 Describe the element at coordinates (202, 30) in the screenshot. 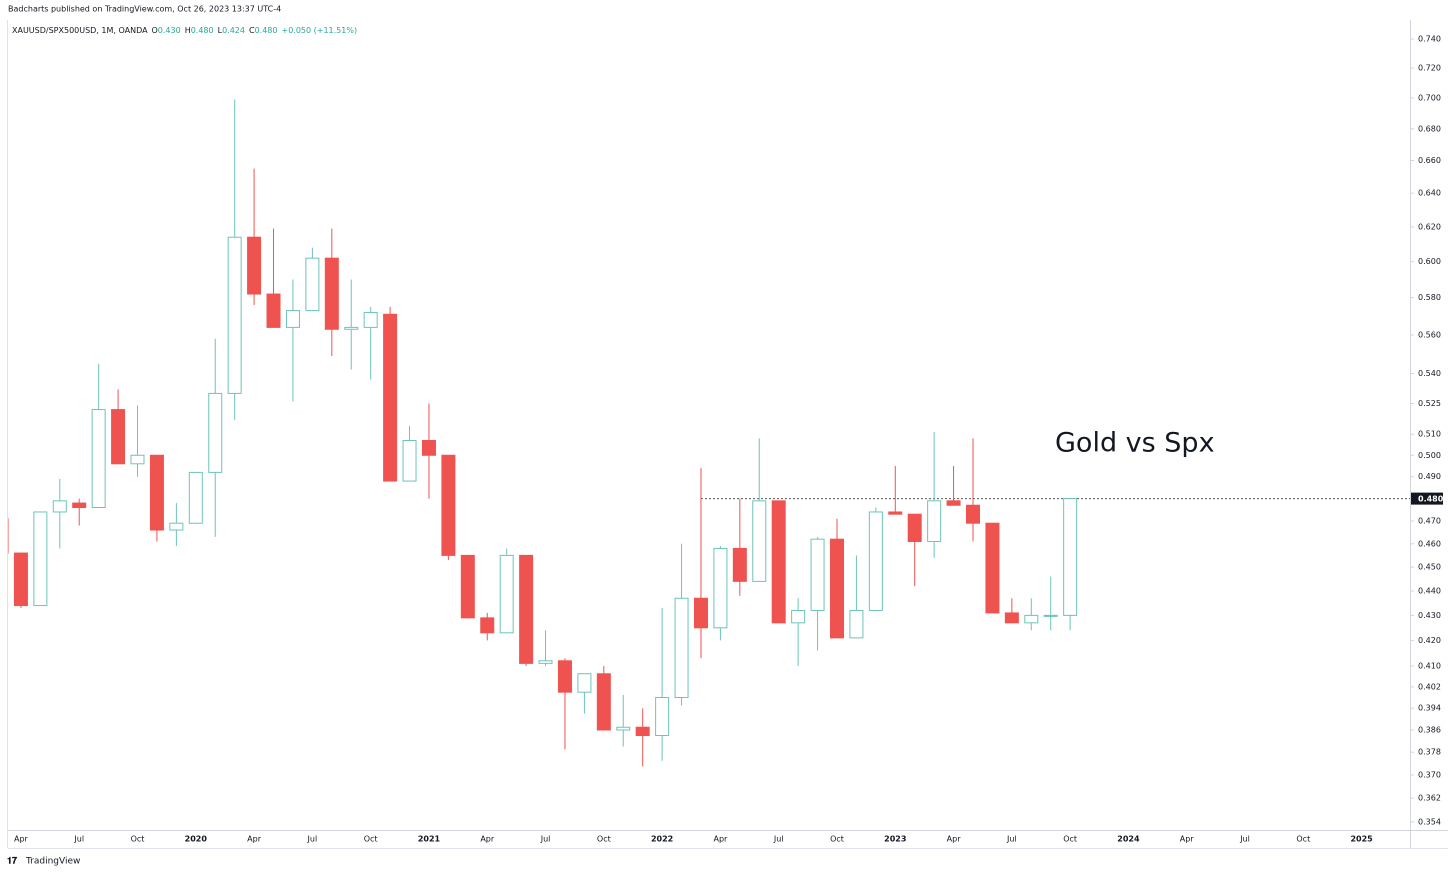

I see `ohlc-value: 0.480` at that location.